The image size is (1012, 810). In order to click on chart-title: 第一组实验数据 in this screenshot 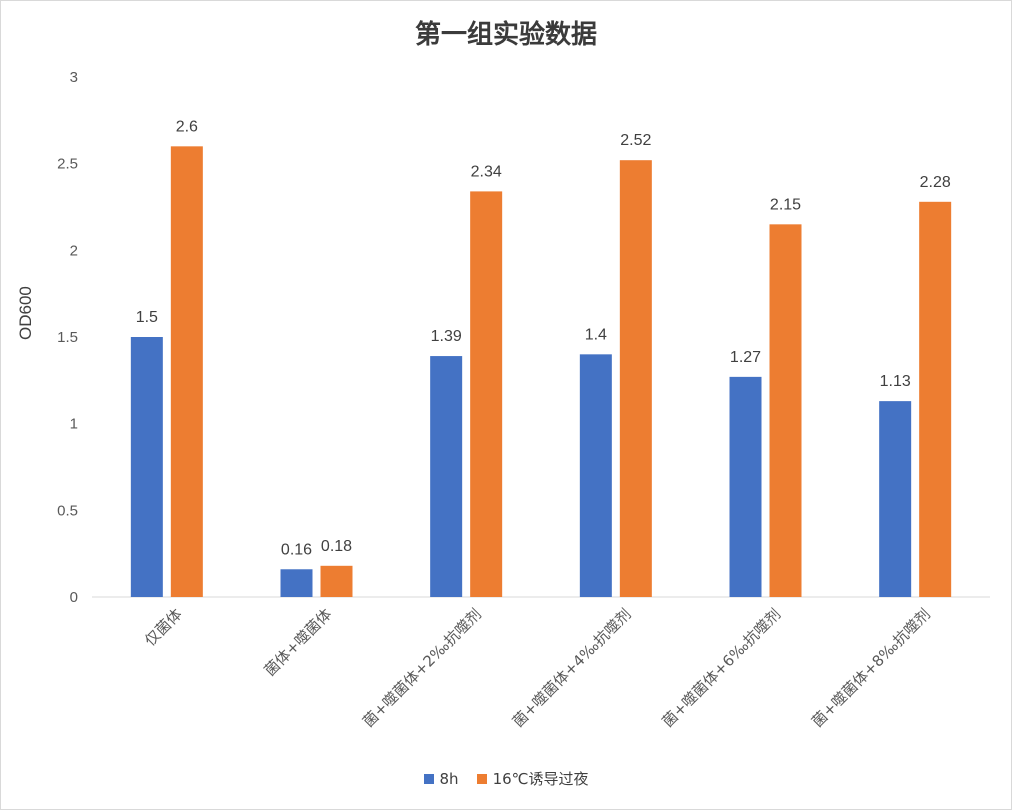, I will do `click(505, 35)`.